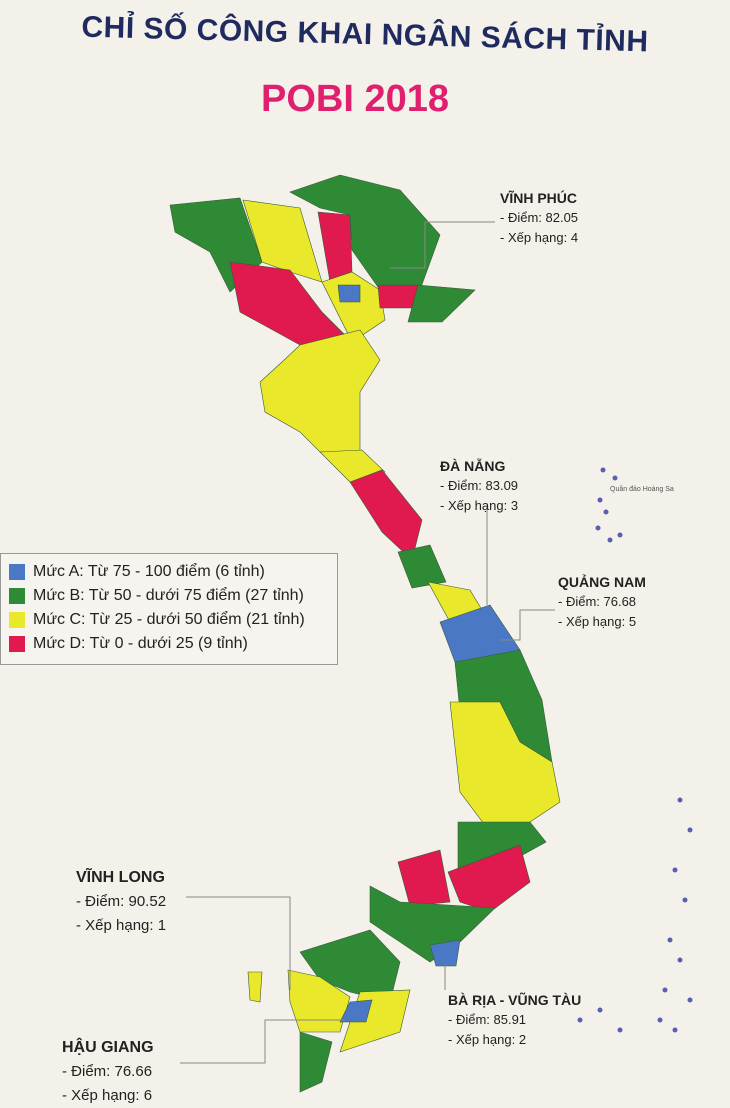 The width and height of the screenshot is (730, 1108). Describe the element at coordinates (121, 925) in the screenshot. I see `callout-rank: - Xếp hạng: 1` at that location.